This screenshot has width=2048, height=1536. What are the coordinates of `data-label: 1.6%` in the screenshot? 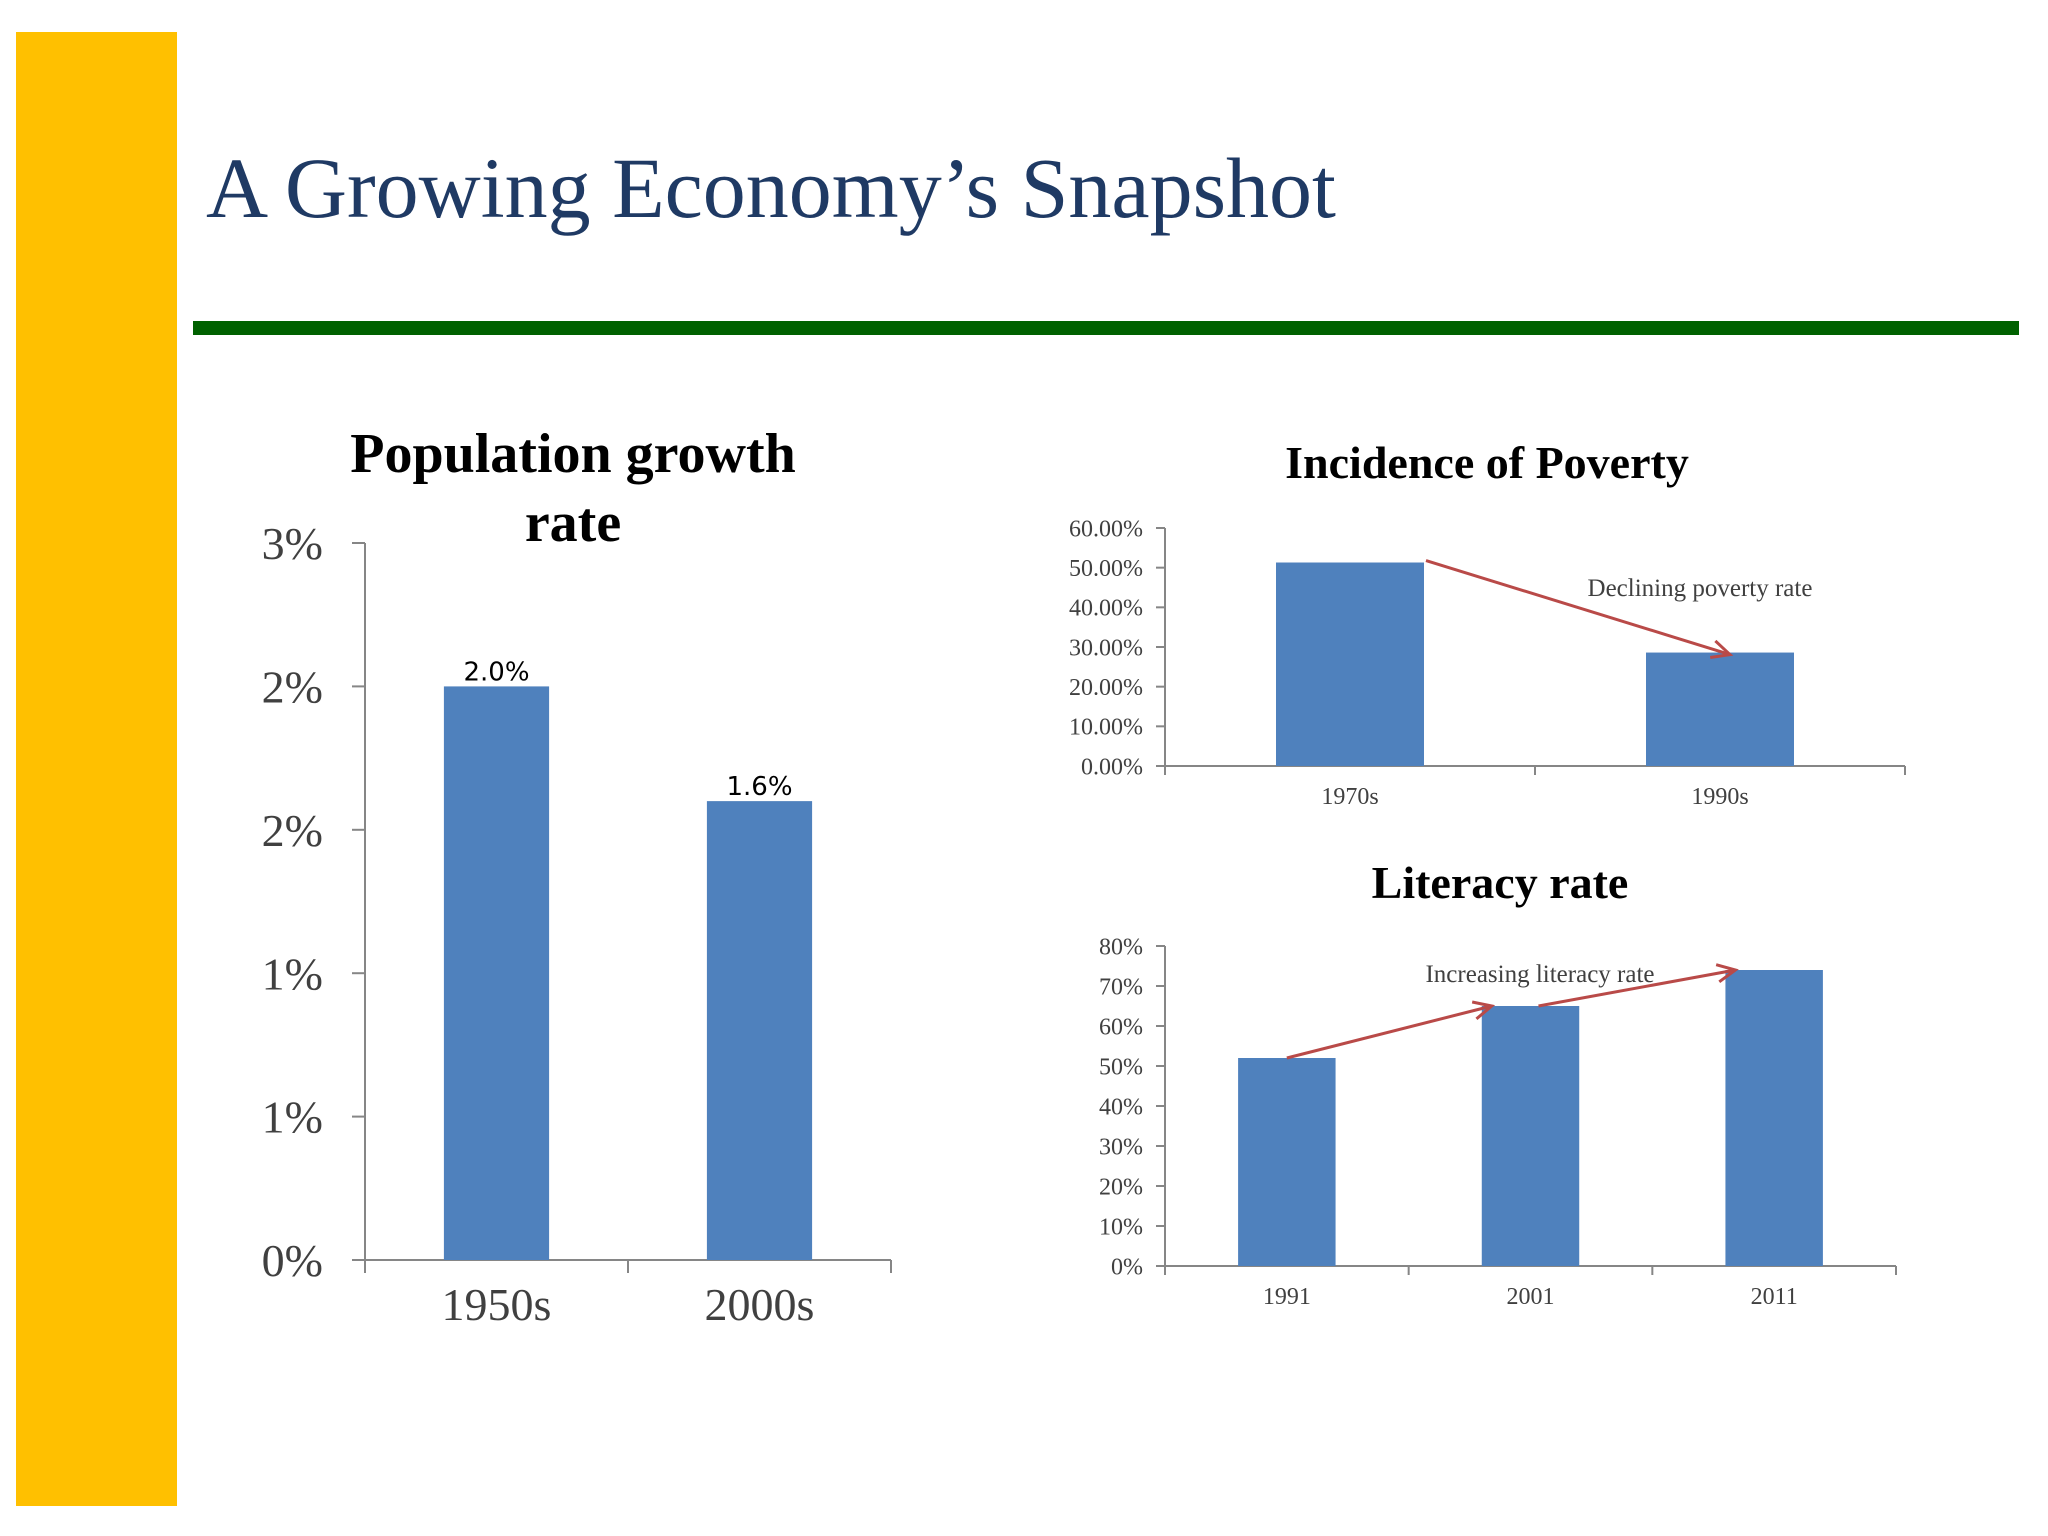 It's located at (759, 787).